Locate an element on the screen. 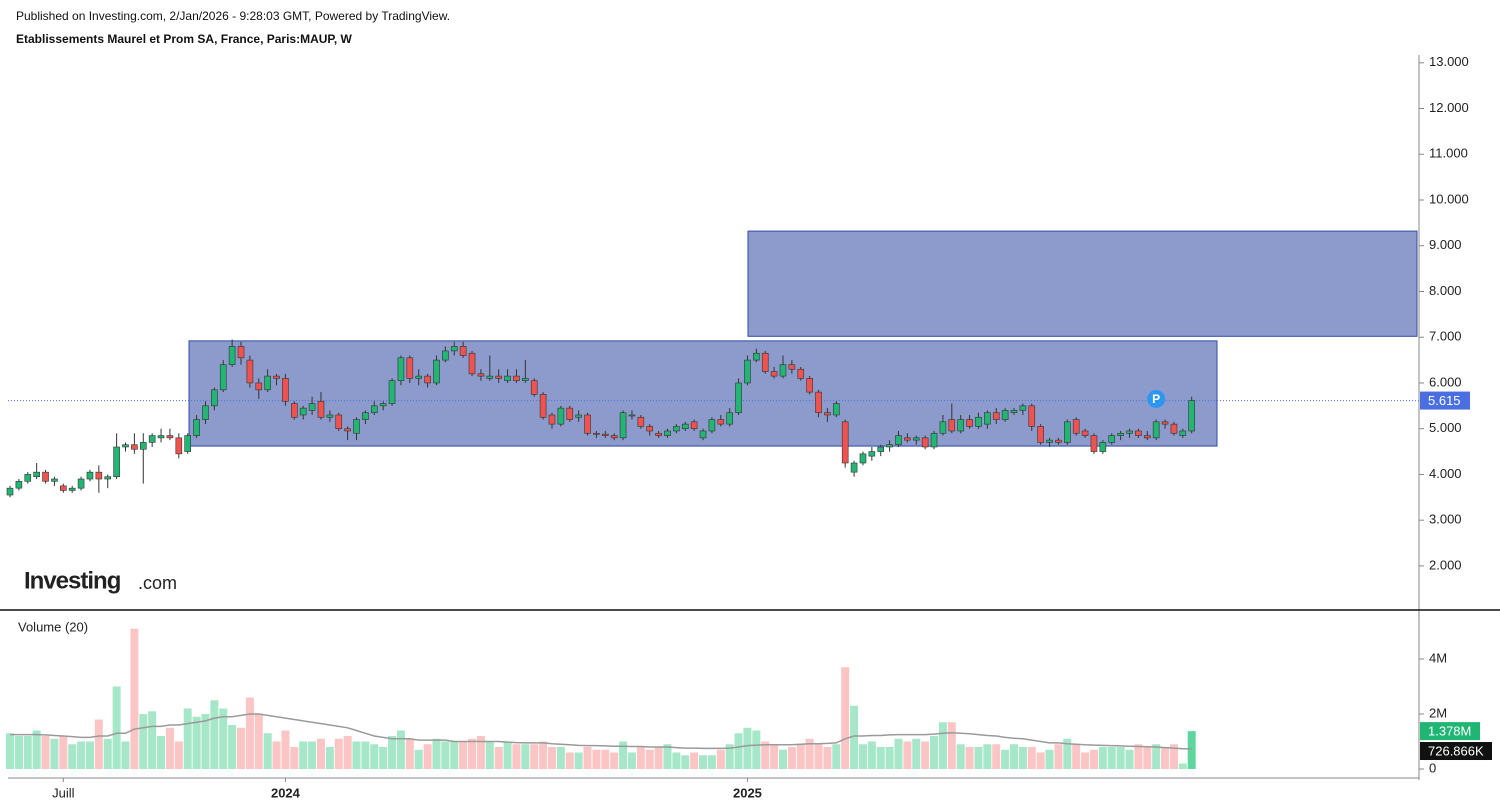 This screenshot has width=1500, height=807. y-tick-label: 4.000 is located at coordinates (1445, 473).